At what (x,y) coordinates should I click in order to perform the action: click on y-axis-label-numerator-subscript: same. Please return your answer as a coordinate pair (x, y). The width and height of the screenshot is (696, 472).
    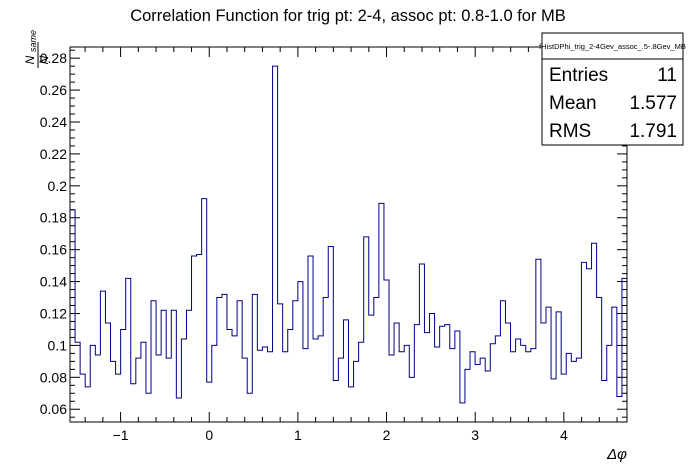
    Looking at the image, I should click on (33, 41).